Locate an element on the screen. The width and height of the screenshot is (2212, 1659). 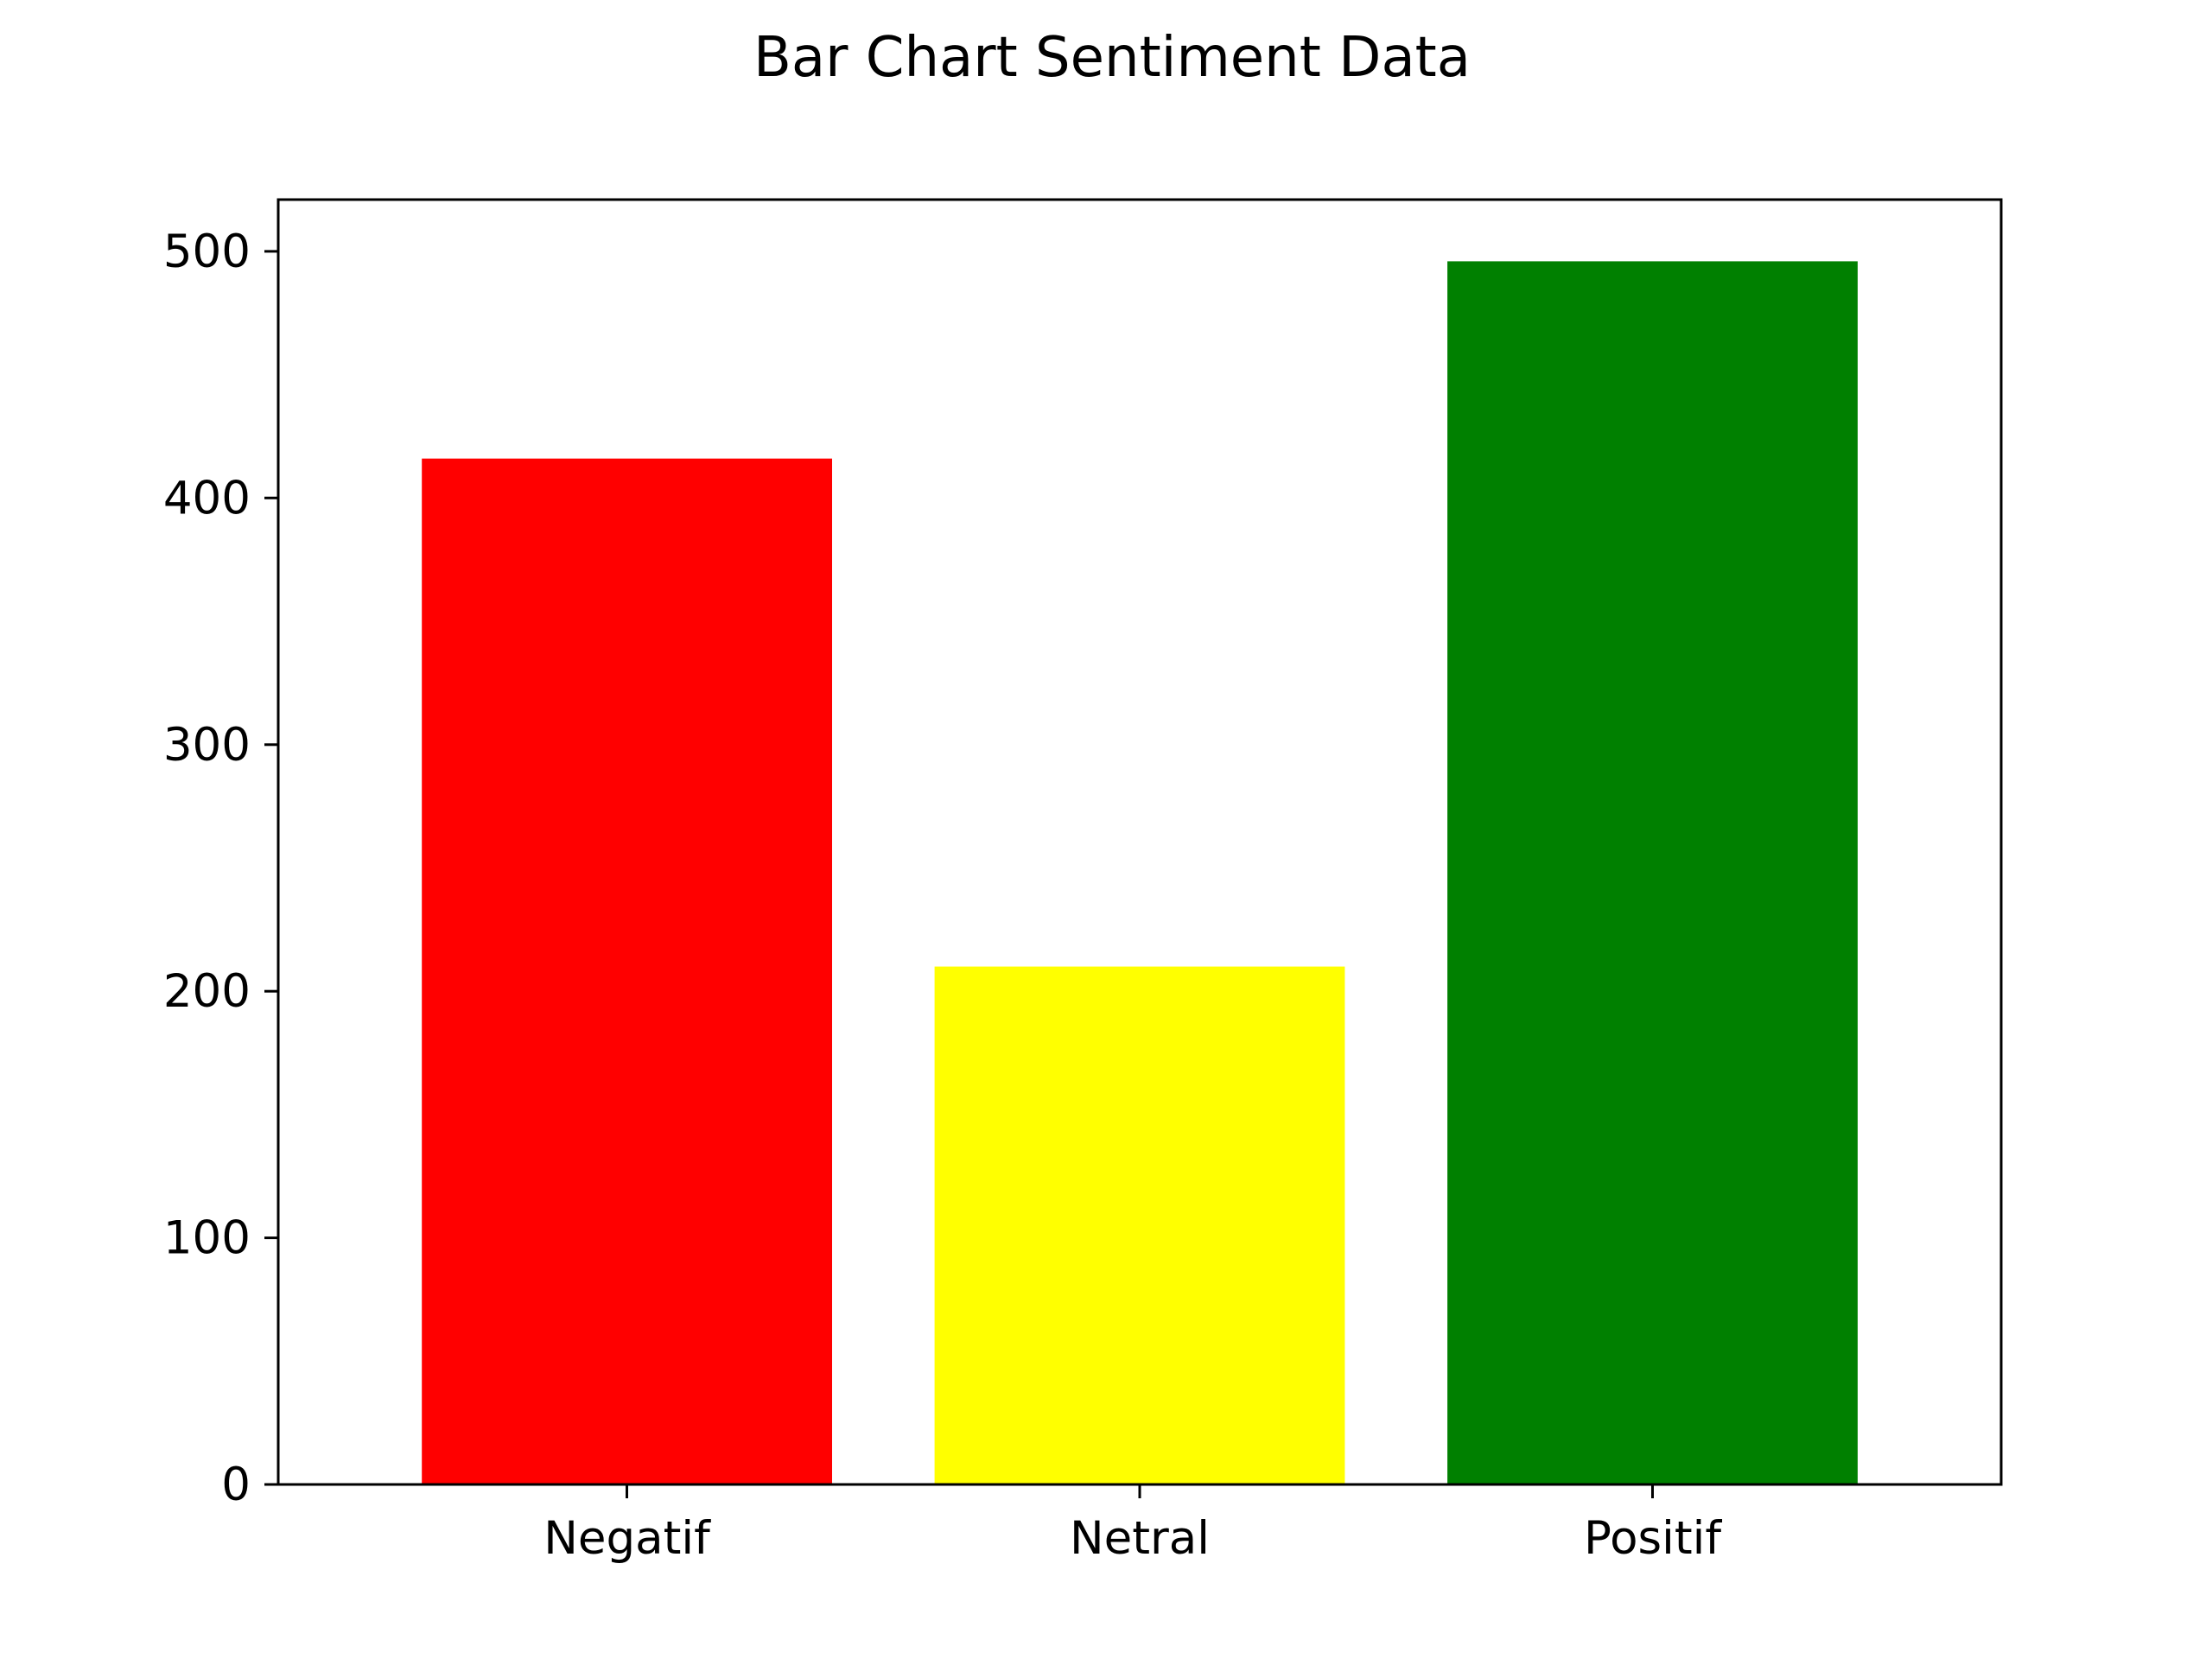
y-tick-label: 0 is located at coordinates (236, 1485).